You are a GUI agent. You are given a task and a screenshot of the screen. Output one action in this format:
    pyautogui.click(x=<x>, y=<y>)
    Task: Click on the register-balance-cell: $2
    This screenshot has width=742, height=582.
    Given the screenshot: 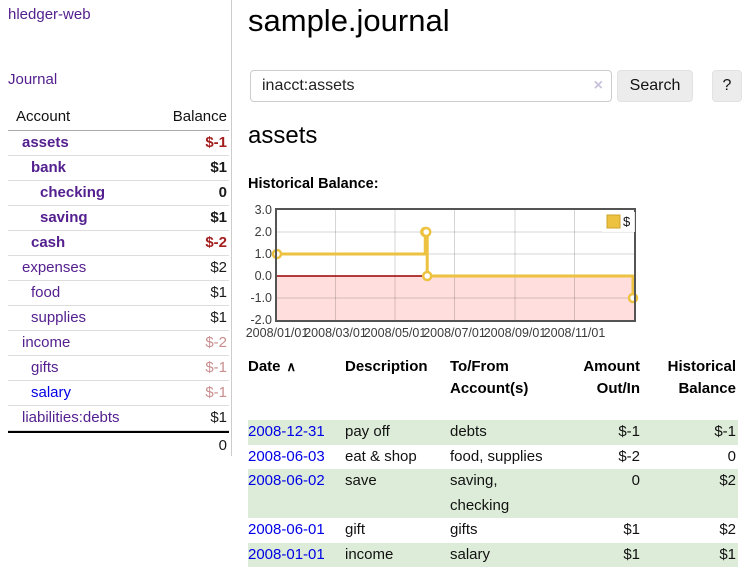 What is the action you would take?
    pyautogui.click(x=727, y=529)
    